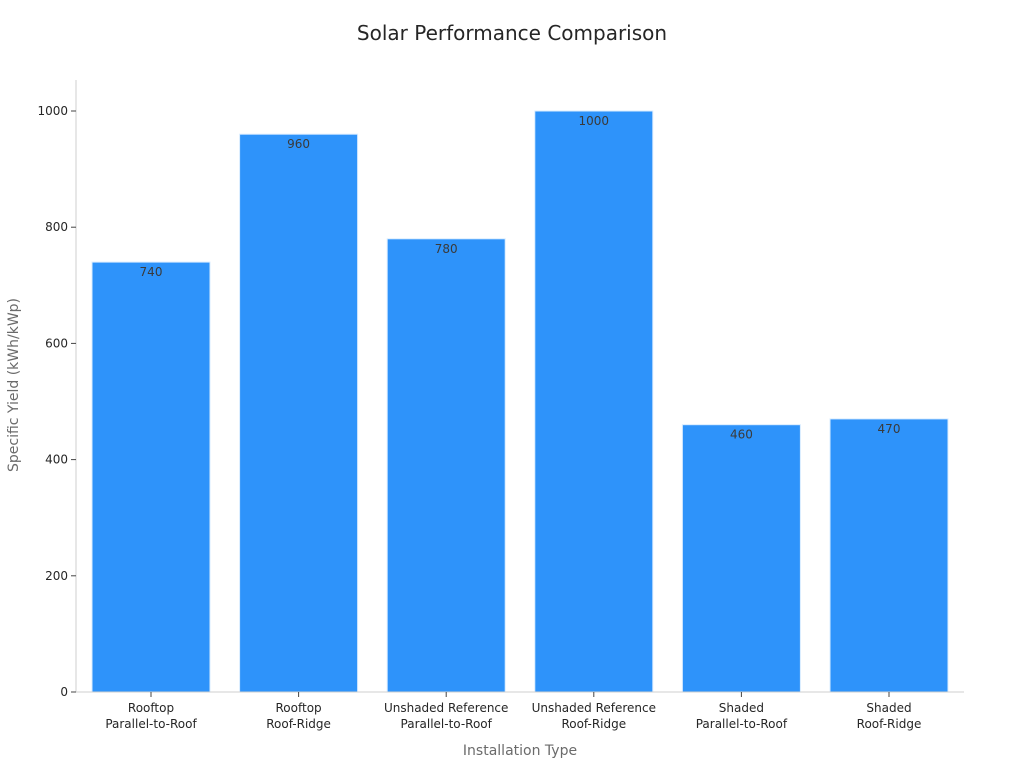 The image size is (1024, 768). What do you see at coordinates (151, 716) in the screenshot?
I see `x-tick-label: Rooftop Parallel-to-Roof` at bounding box center [151, 716].